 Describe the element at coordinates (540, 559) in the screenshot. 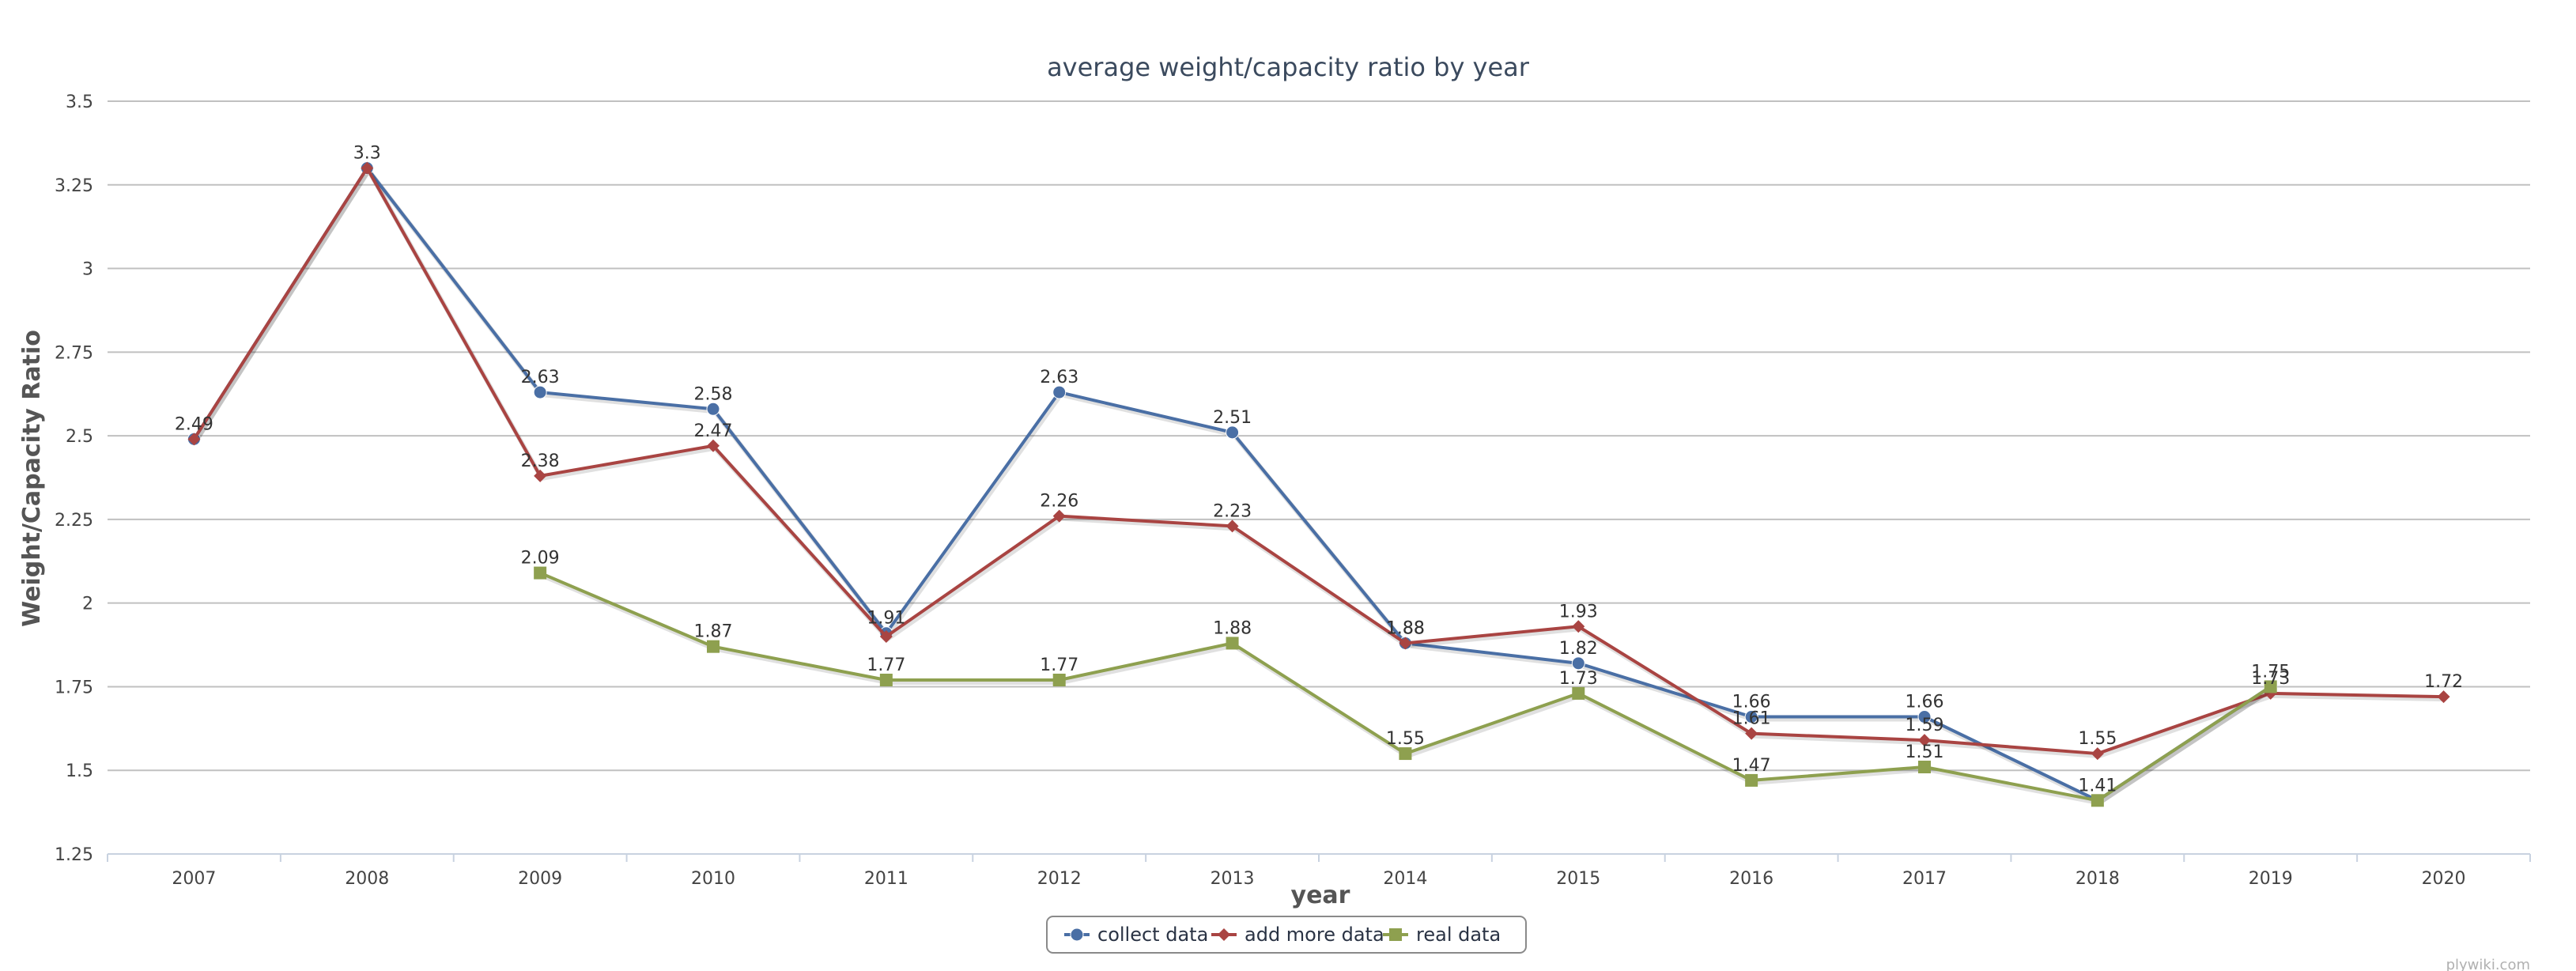

I see `data-label: 2.09` at that location.